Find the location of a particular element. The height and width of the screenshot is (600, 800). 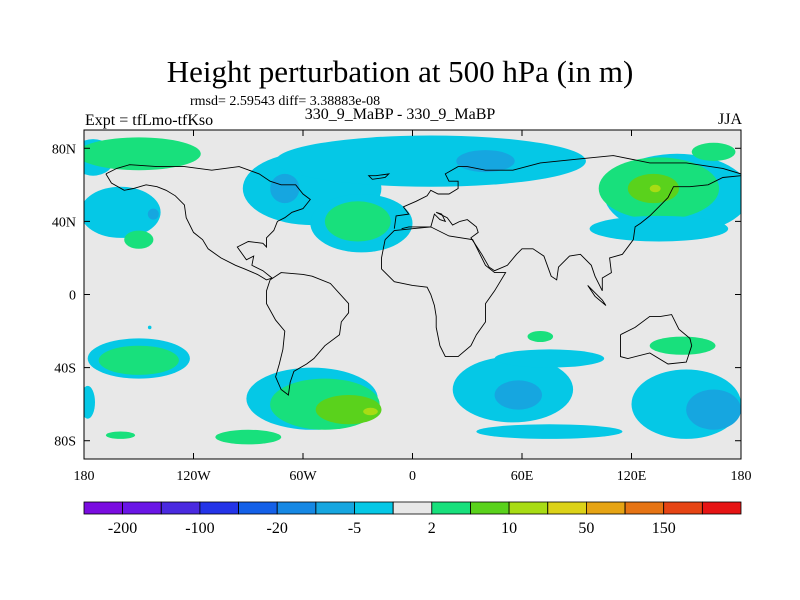

y-tick-label: 80S is located at coordinates (65, 442).